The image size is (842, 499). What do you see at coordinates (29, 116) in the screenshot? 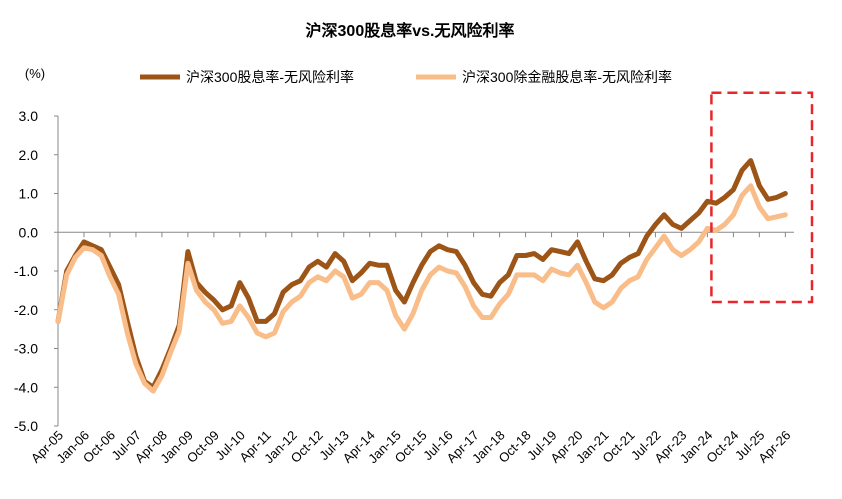
I see `y-tick-label: 3.0` at bounding box center [29, 116].